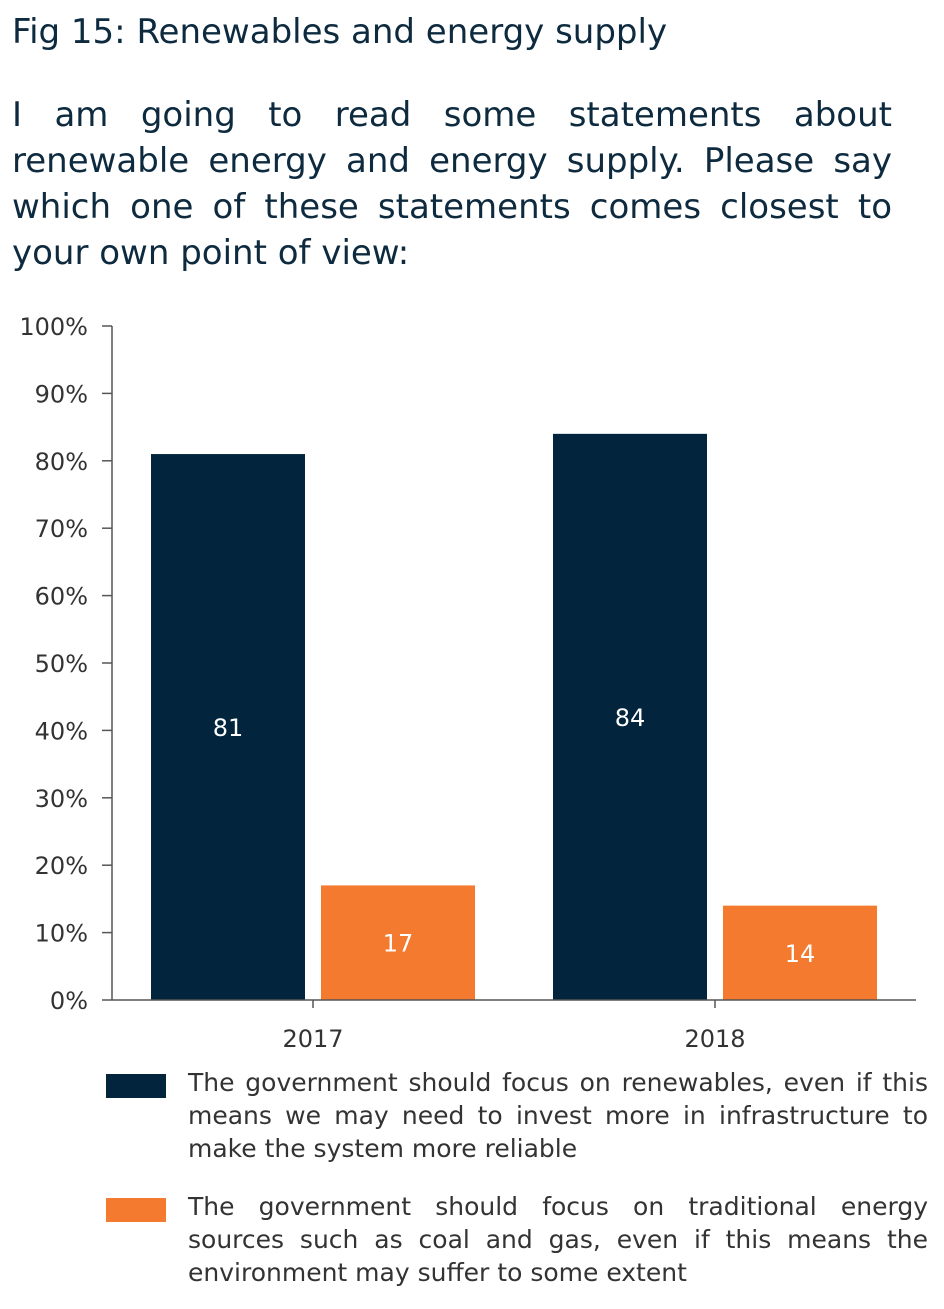  I want to click on x-axis: 2017 2018, so click(514, 1026).